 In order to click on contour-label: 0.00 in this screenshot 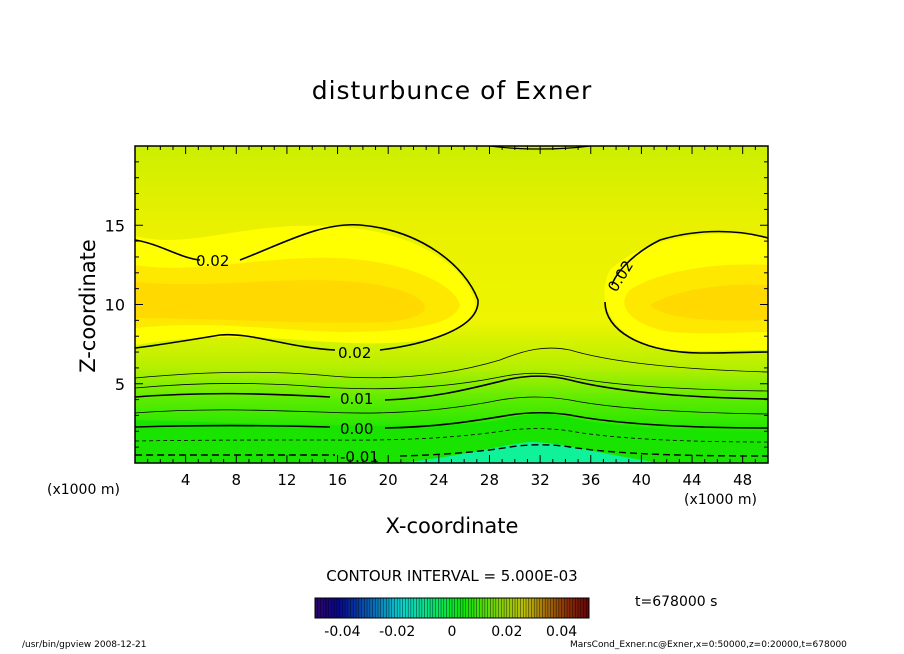, I will do `click(356, 429)`.